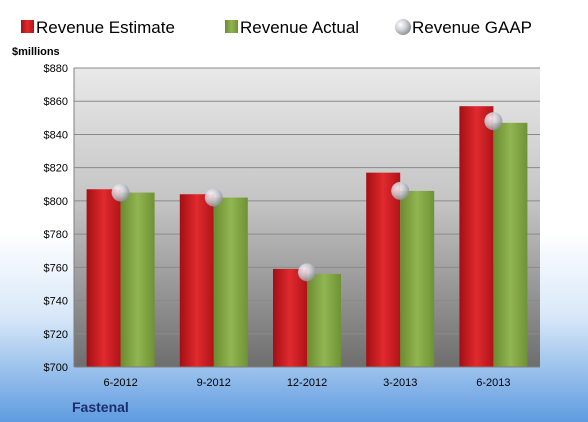  I want to click on legend-label: Revenue Estimate, so click(105, 27).